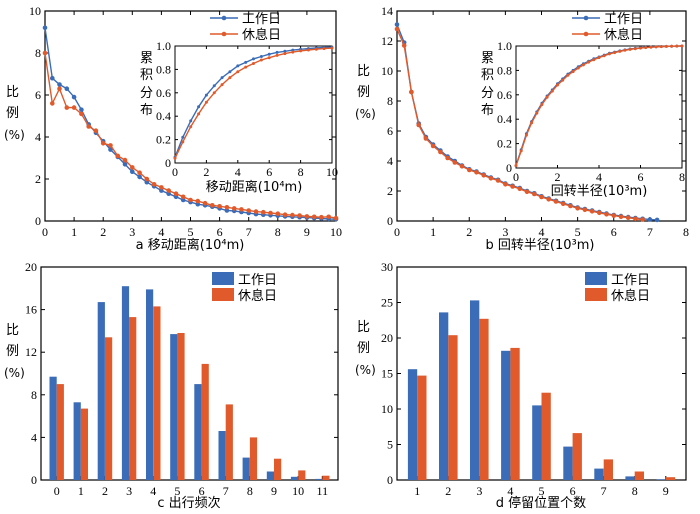 Image resolution: width=700 pixels, height=514 pixels. What do you see at coordinates (387, 303) in the screenshot?
I see `y-tick-label: 25` at bounding box center [387, 303].